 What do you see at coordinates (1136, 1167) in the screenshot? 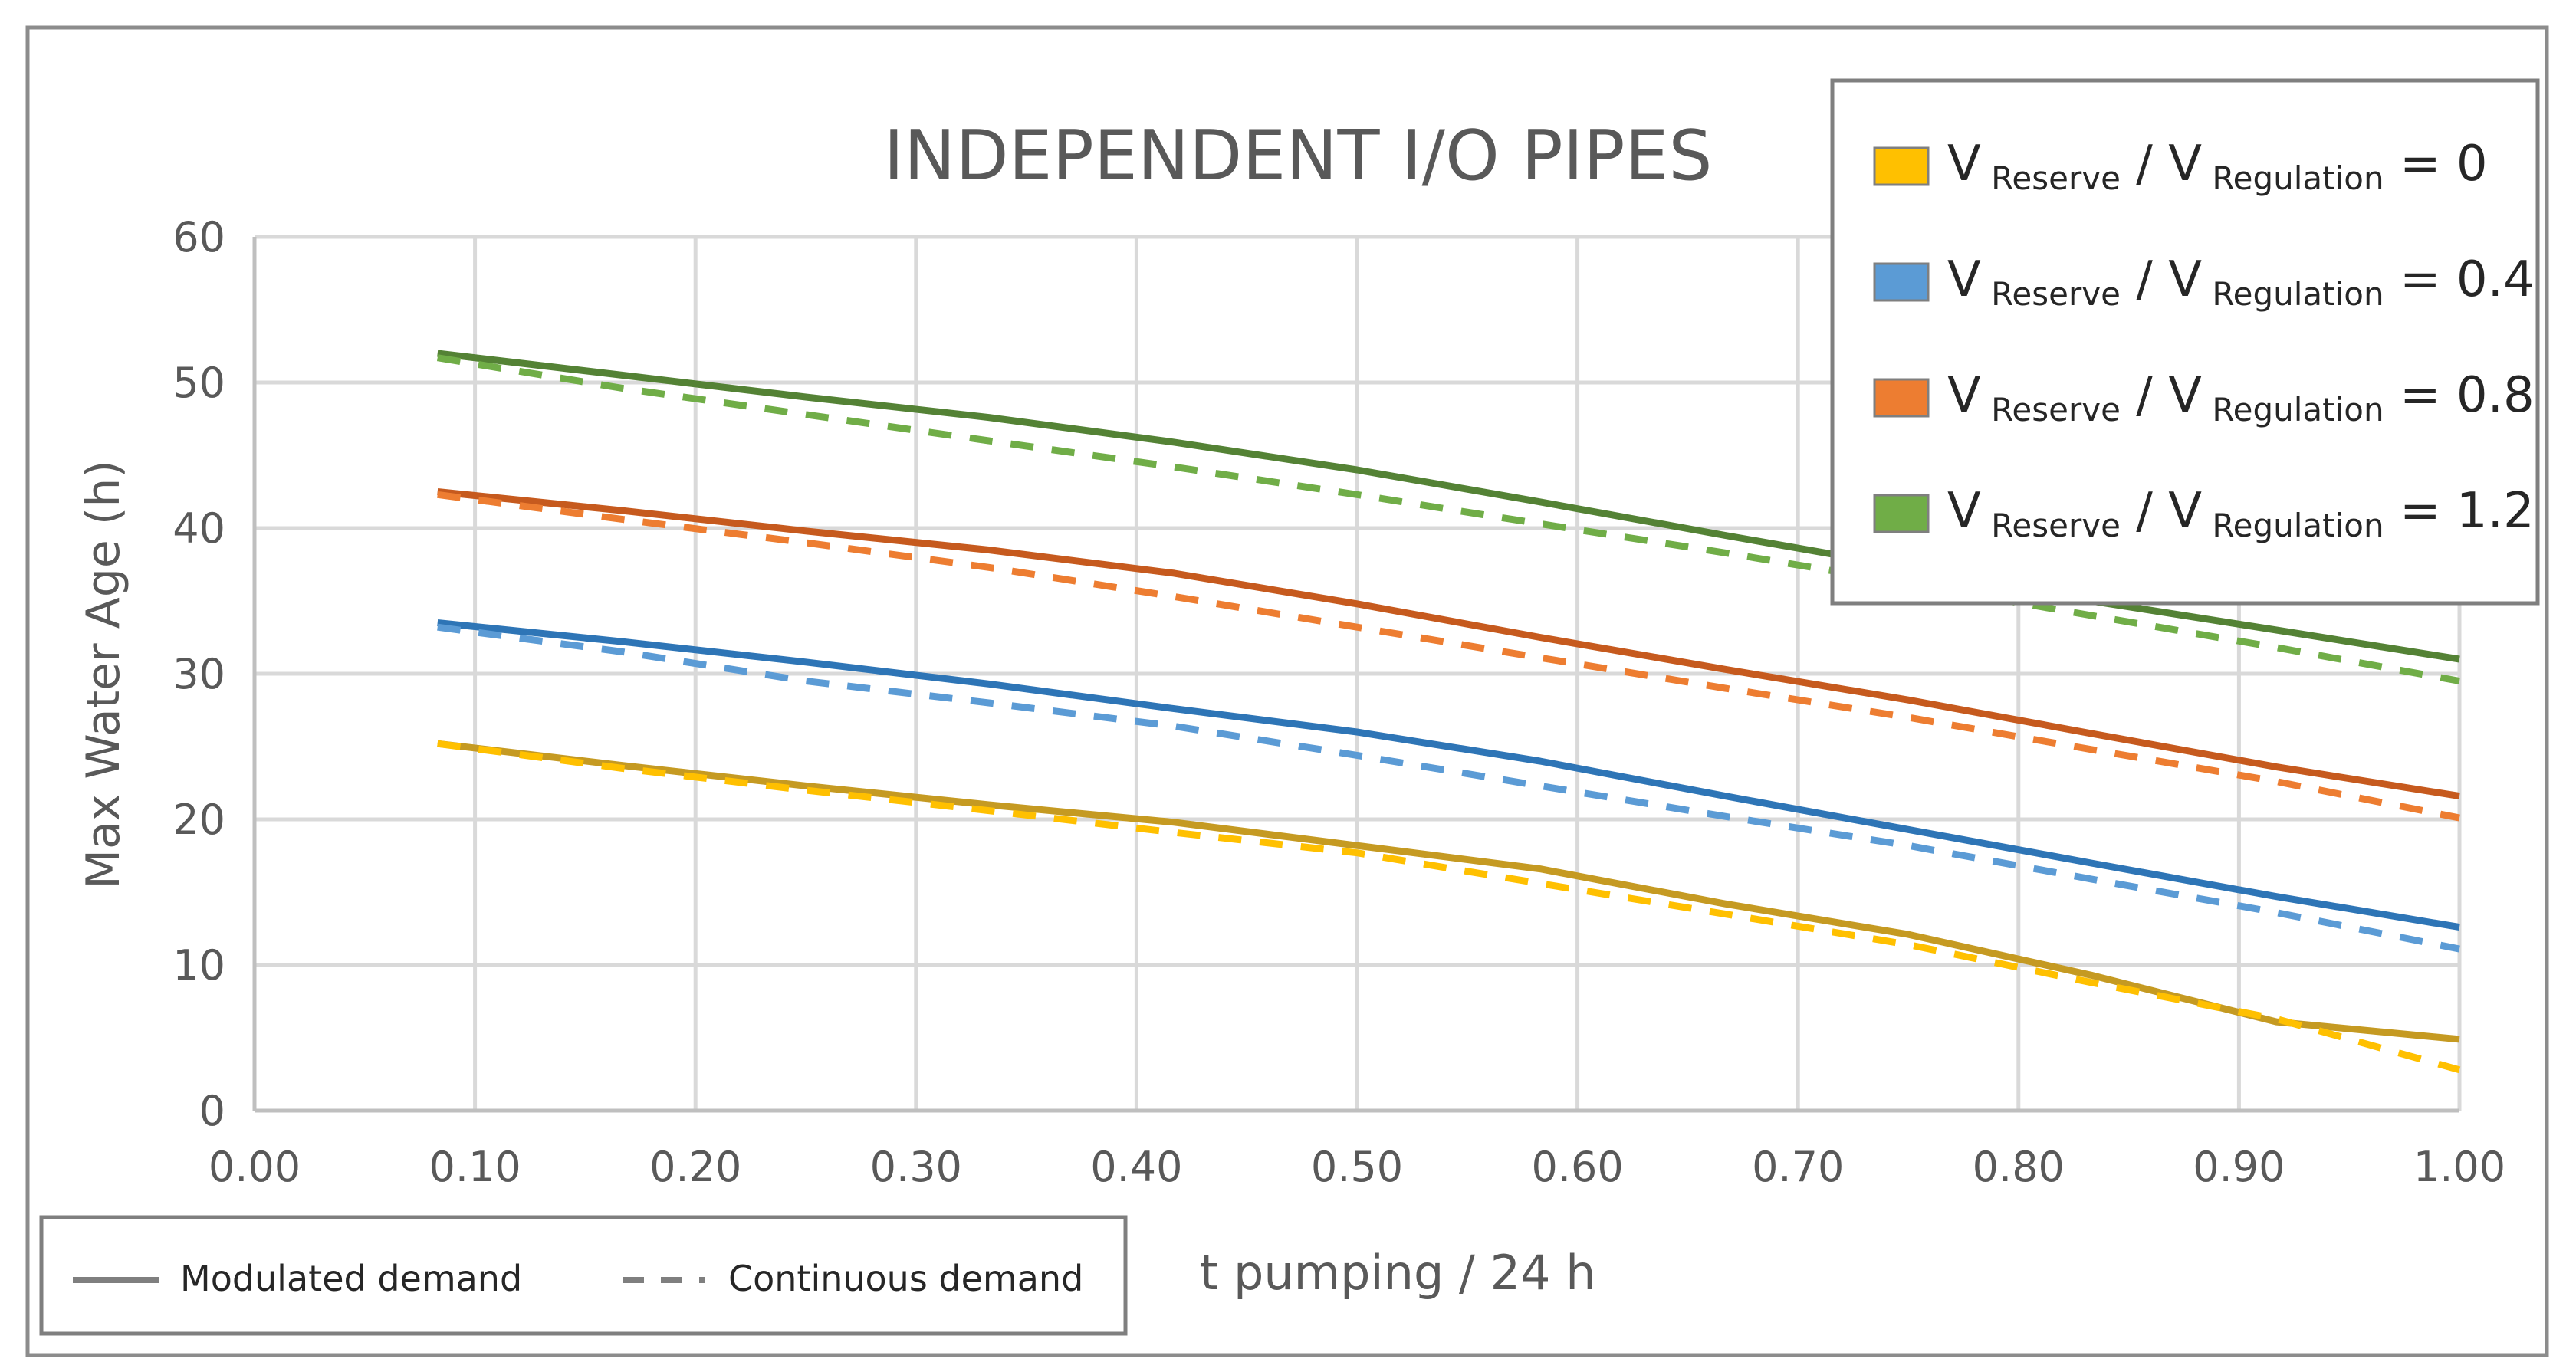
I see `x-tick-label: 0.40` at bounding box center [1136, 1167].